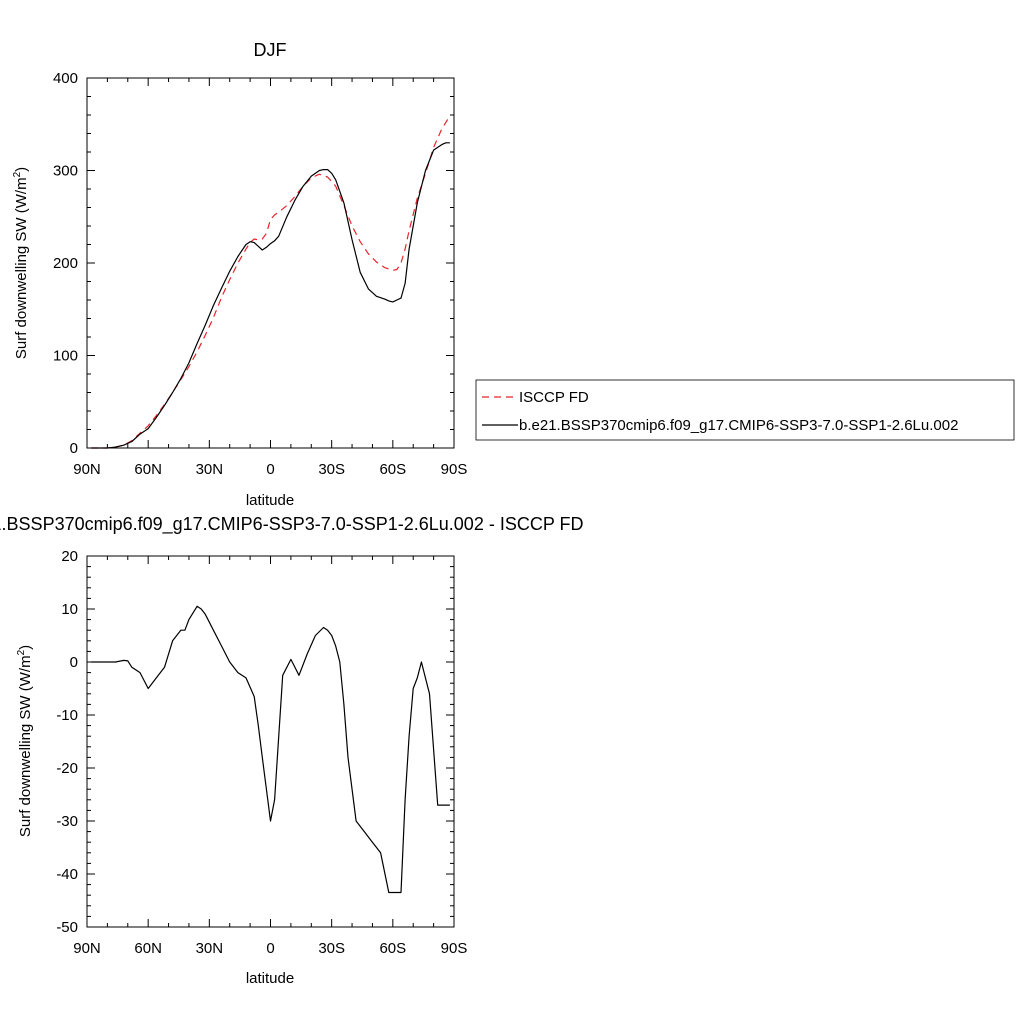  What do you see at coordinates (65, 78) in the screenshot?
I see `y-tick-label: 400` at bounding box center [65, 78].